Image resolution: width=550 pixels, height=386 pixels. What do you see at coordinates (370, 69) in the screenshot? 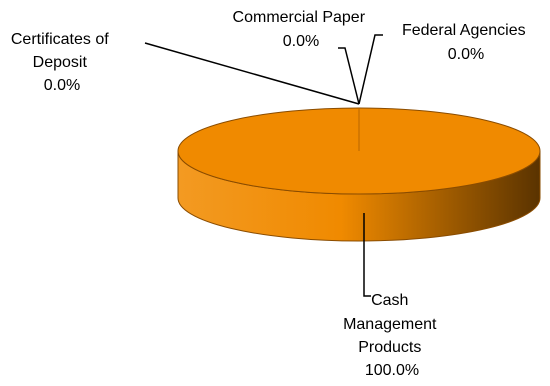
I see `leader-line-federal-agencies` at bounding box center [370, 69].